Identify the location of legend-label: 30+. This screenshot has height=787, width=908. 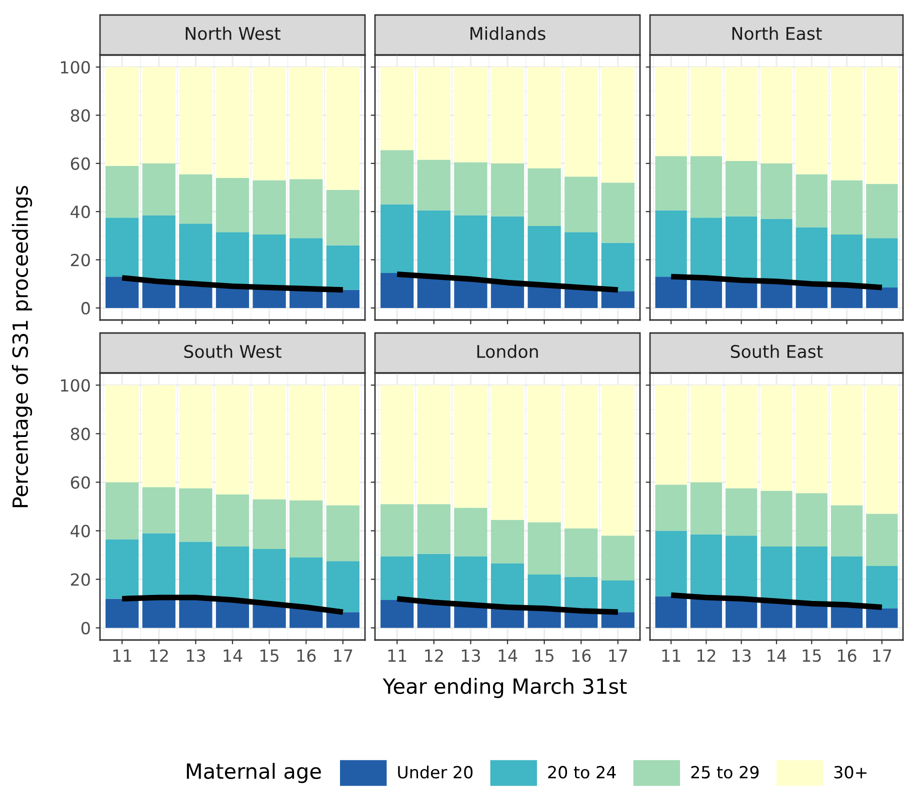
(850, 772).